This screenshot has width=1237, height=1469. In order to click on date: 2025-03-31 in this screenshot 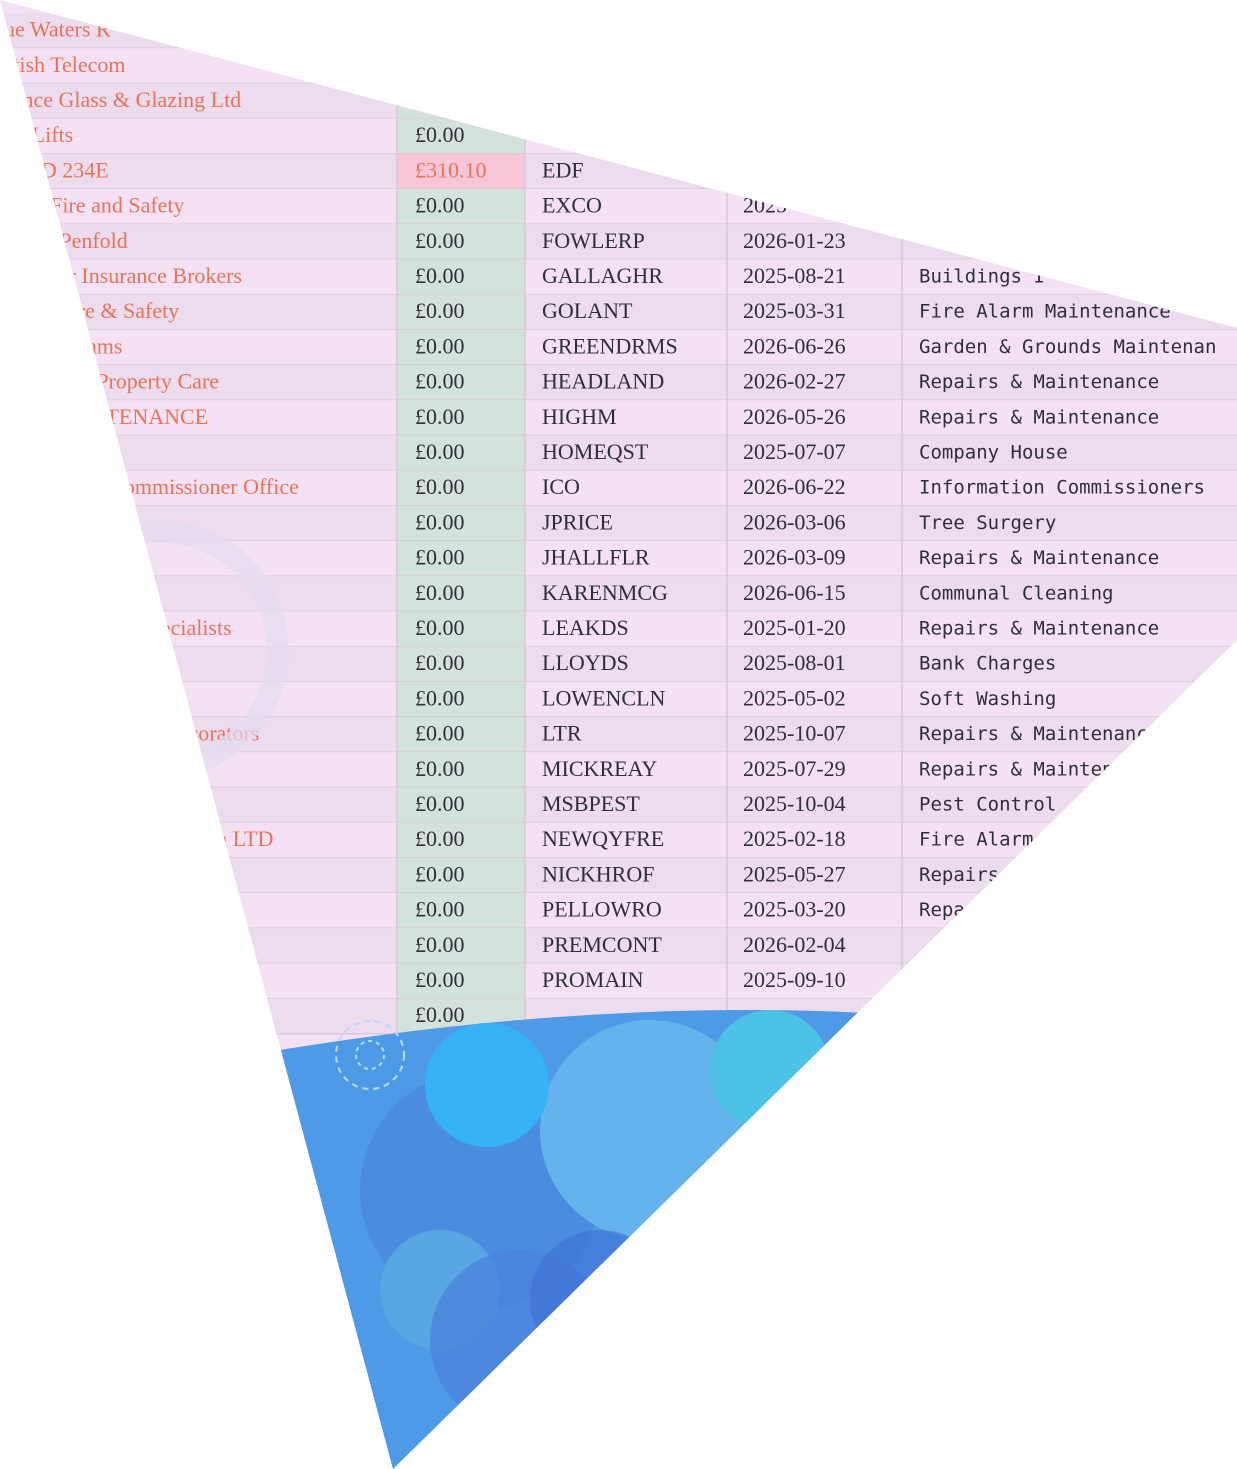, I will do `click(794, 310)`.